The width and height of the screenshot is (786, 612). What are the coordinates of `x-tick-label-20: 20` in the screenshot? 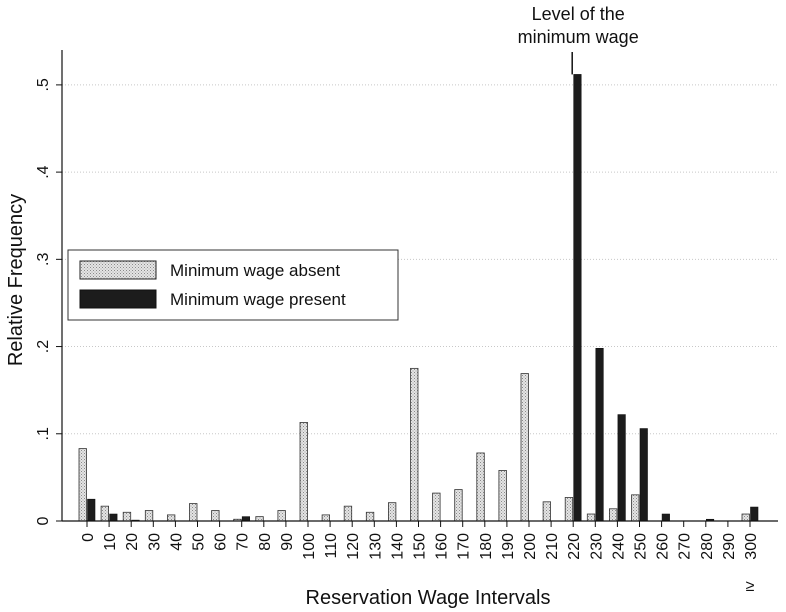 It's located at (132, 542).